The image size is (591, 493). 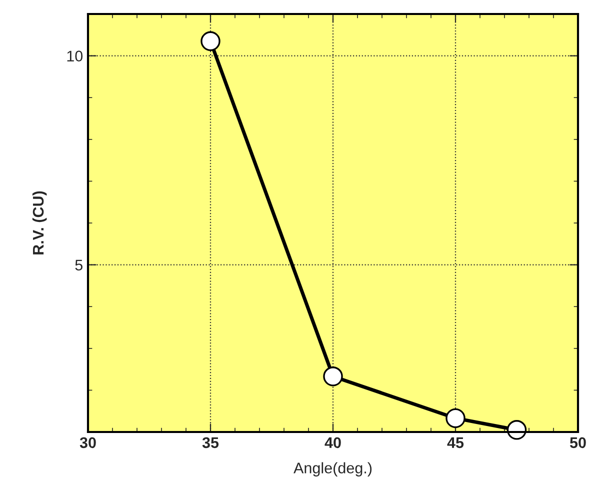 I want to click on y-tick-label: 10, so click(x=75, y=56).